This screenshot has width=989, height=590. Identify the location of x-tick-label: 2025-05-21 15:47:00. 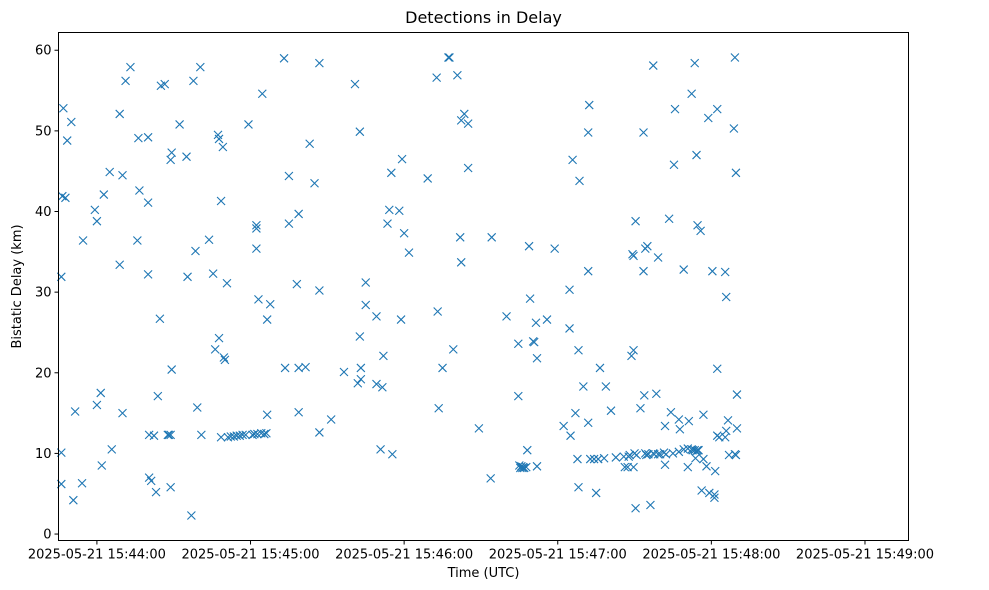
(558, 555).